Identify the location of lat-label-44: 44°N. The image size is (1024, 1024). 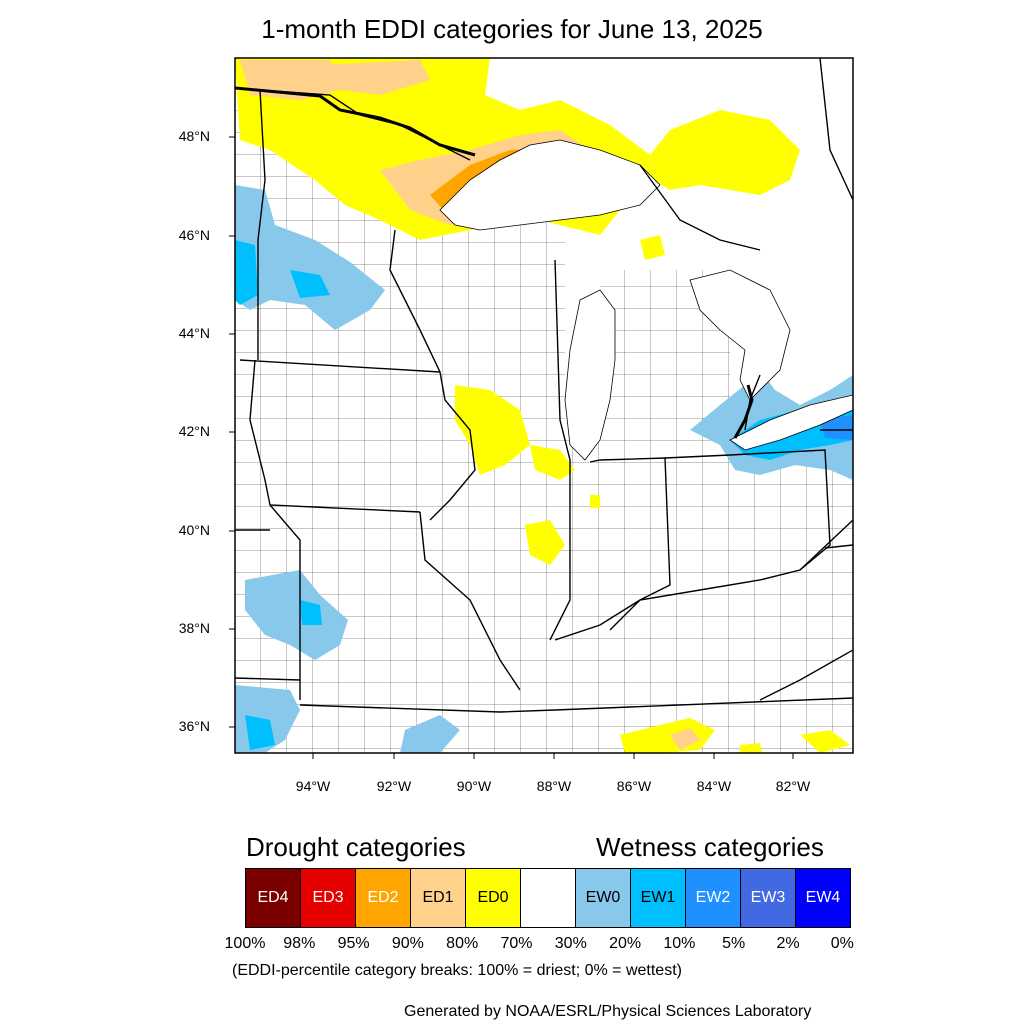
(194, 333).